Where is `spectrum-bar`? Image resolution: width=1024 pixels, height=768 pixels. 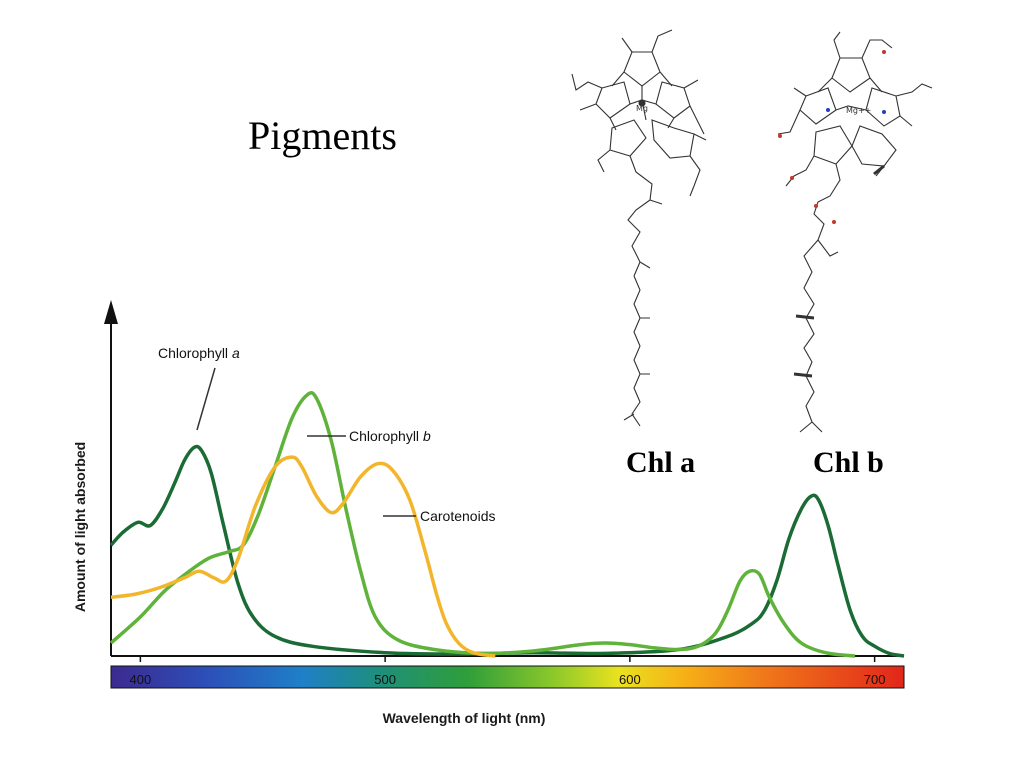 spectrum-bar is located at coordinates (507, 677).